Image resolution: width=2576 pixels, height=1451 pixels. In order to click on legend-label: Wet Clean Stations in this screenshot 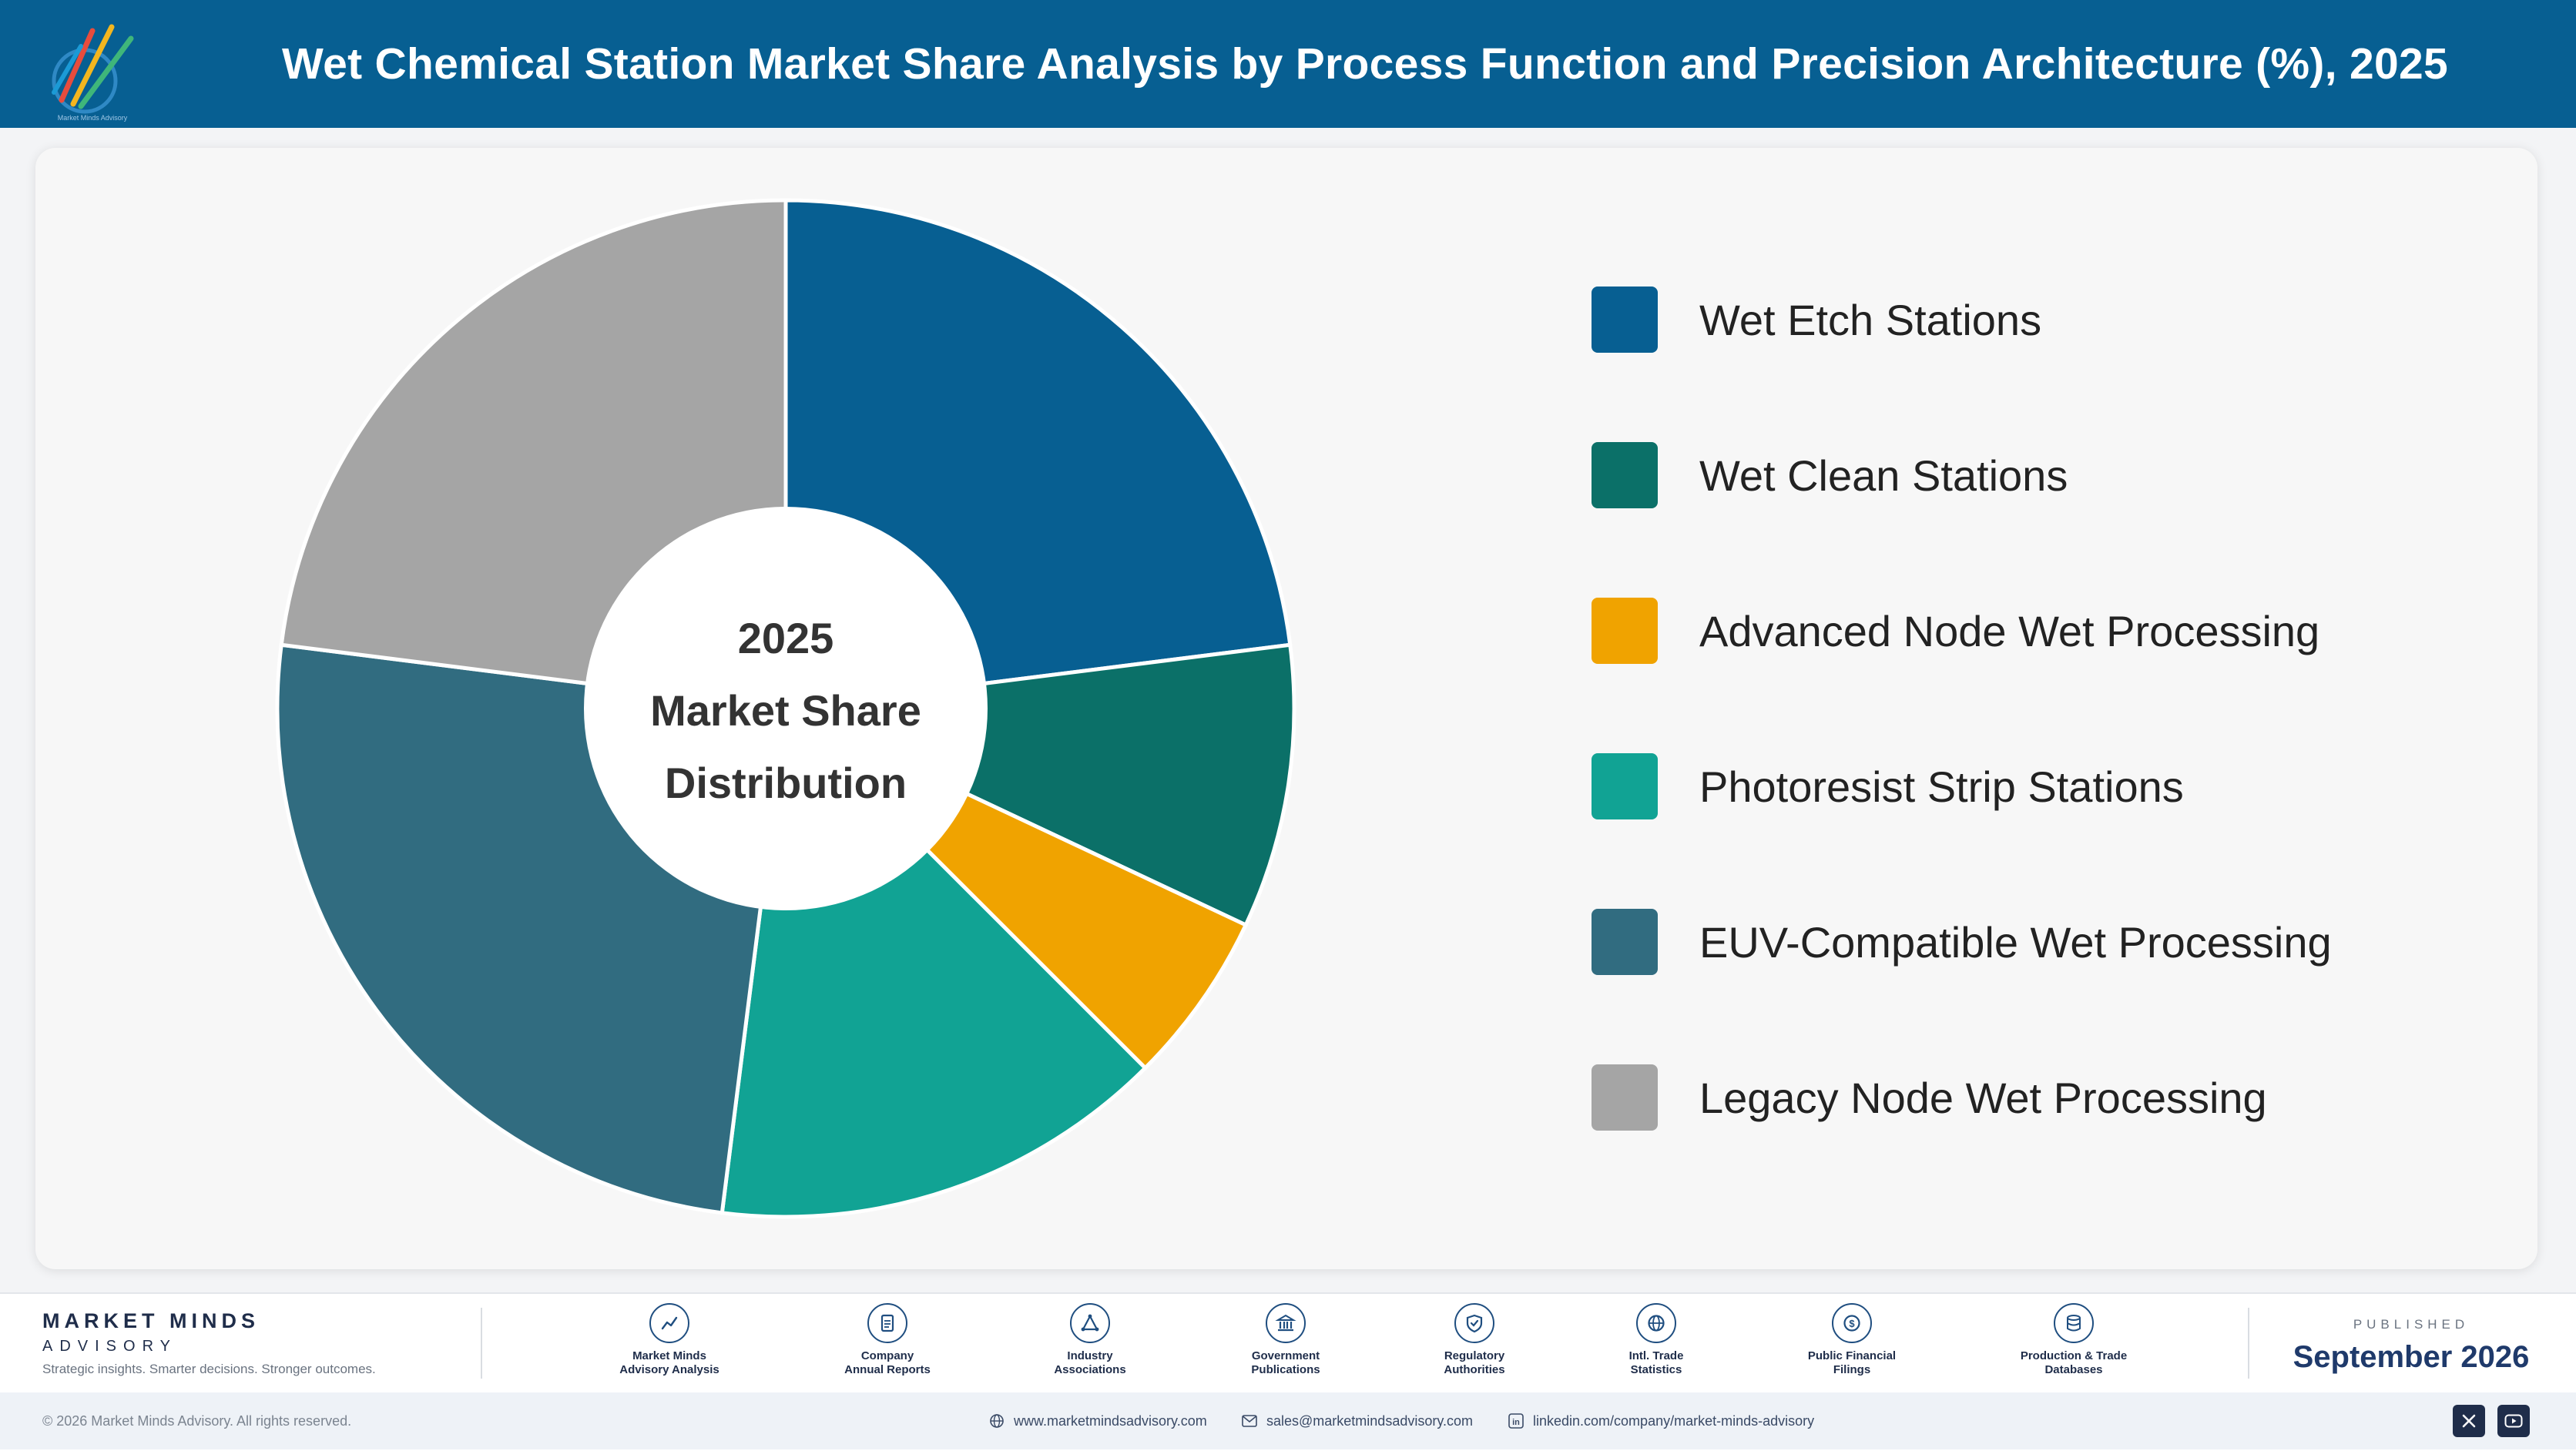, I will do `click(1883, 475)`.